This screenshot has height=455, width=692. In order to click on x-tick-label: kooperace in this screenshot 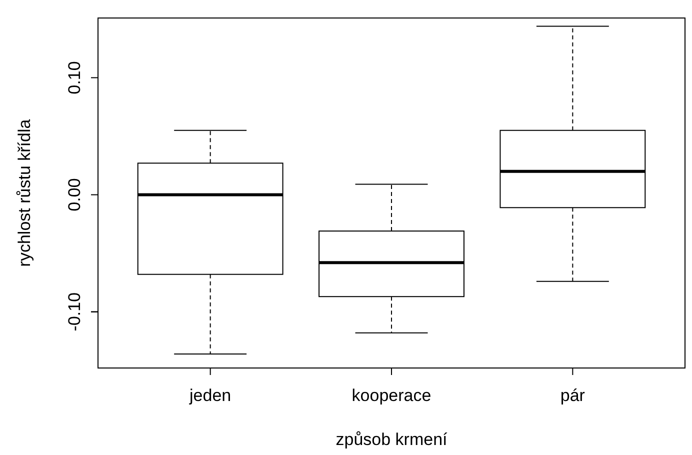, I will do `click(392, 395)`.